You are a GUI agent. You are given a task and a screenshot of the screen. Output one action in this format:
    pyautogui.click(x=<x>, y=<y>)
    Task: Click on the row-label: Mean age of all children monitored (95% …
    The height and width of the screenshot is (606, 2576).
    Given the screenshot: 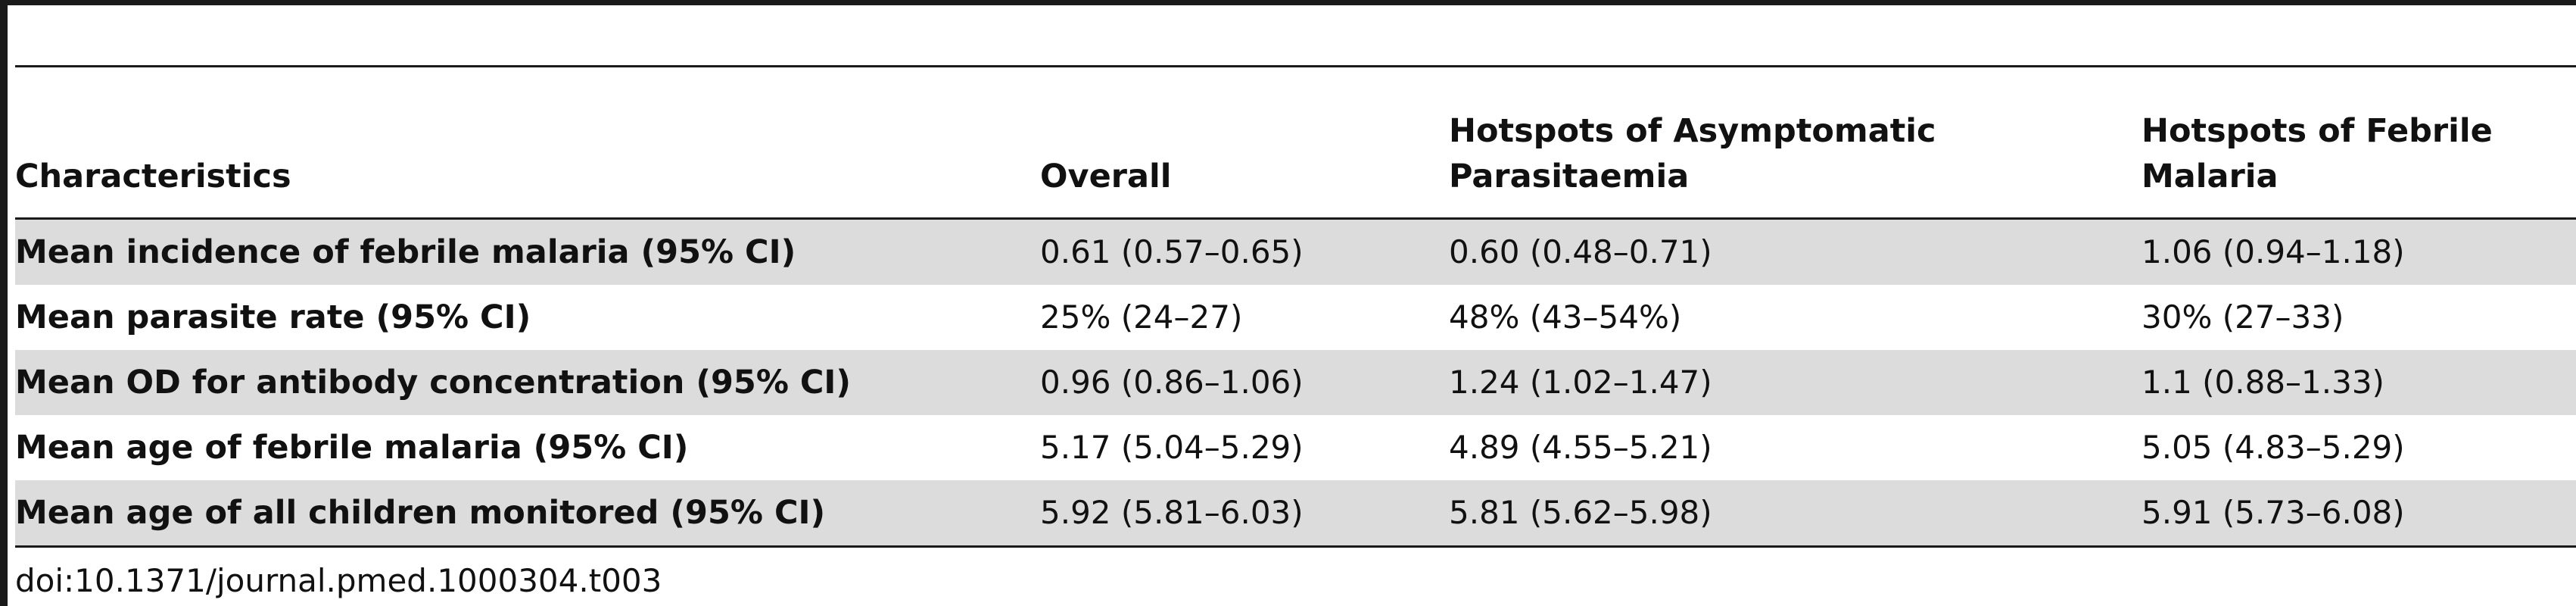 What is the action you would take?
    pyautogui.click(x=527, y=514)
    